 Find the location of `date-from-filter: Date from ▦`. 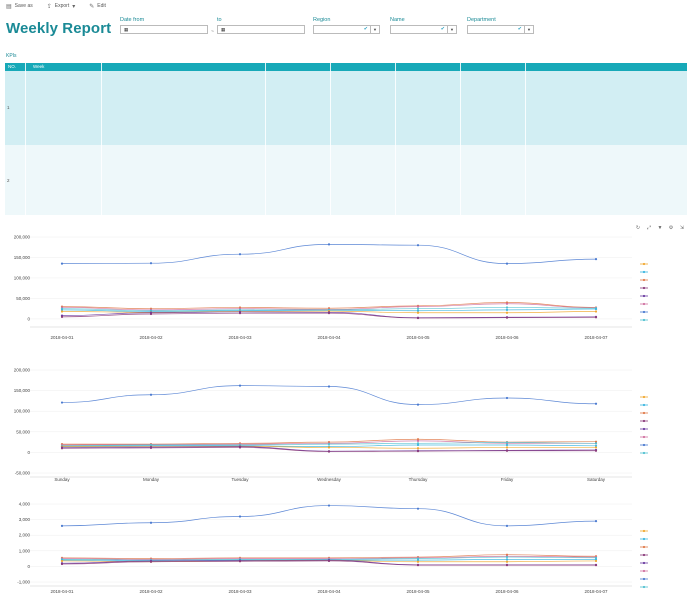

date-from-filter: Date from ▦ is located at coordinates (164, 25).